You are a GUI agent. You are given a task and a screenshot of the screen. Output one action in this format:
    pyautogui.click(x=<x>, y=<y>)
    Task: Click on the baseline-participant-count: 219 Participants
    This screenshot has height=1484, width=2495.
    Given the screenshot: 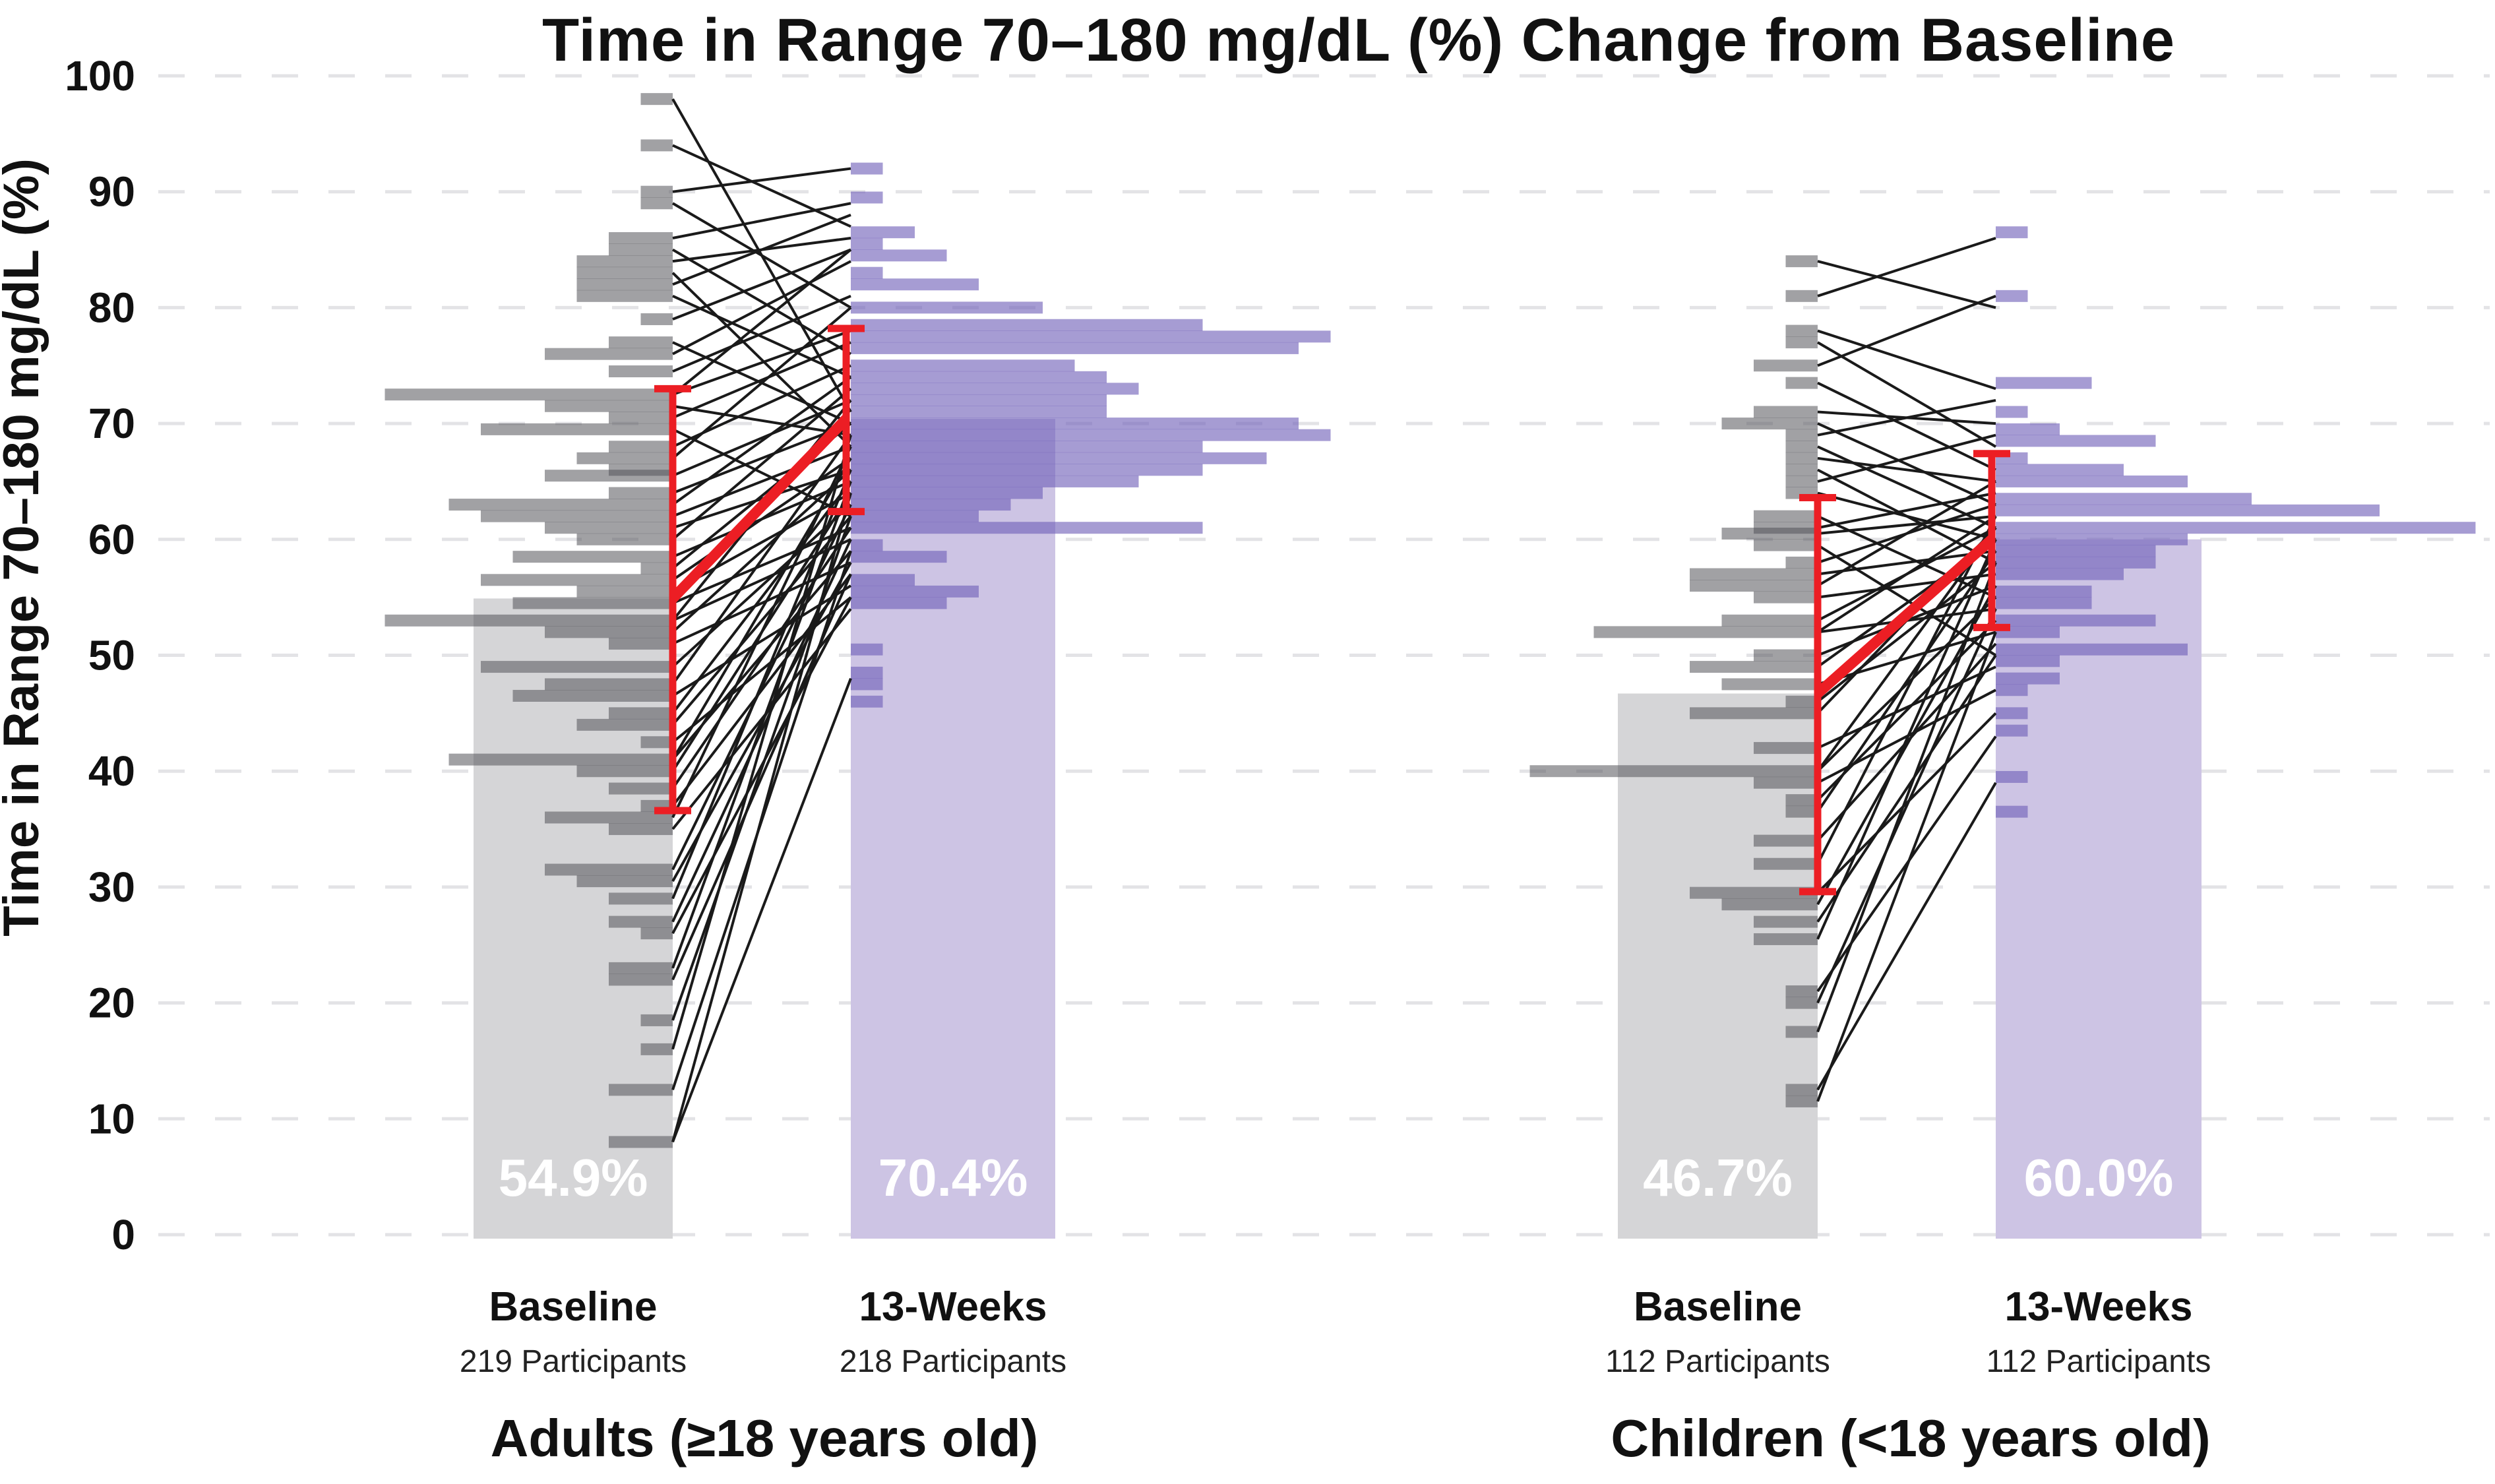 What is the action you would take?
    pyautogui.click(x=573, y=1361)
    